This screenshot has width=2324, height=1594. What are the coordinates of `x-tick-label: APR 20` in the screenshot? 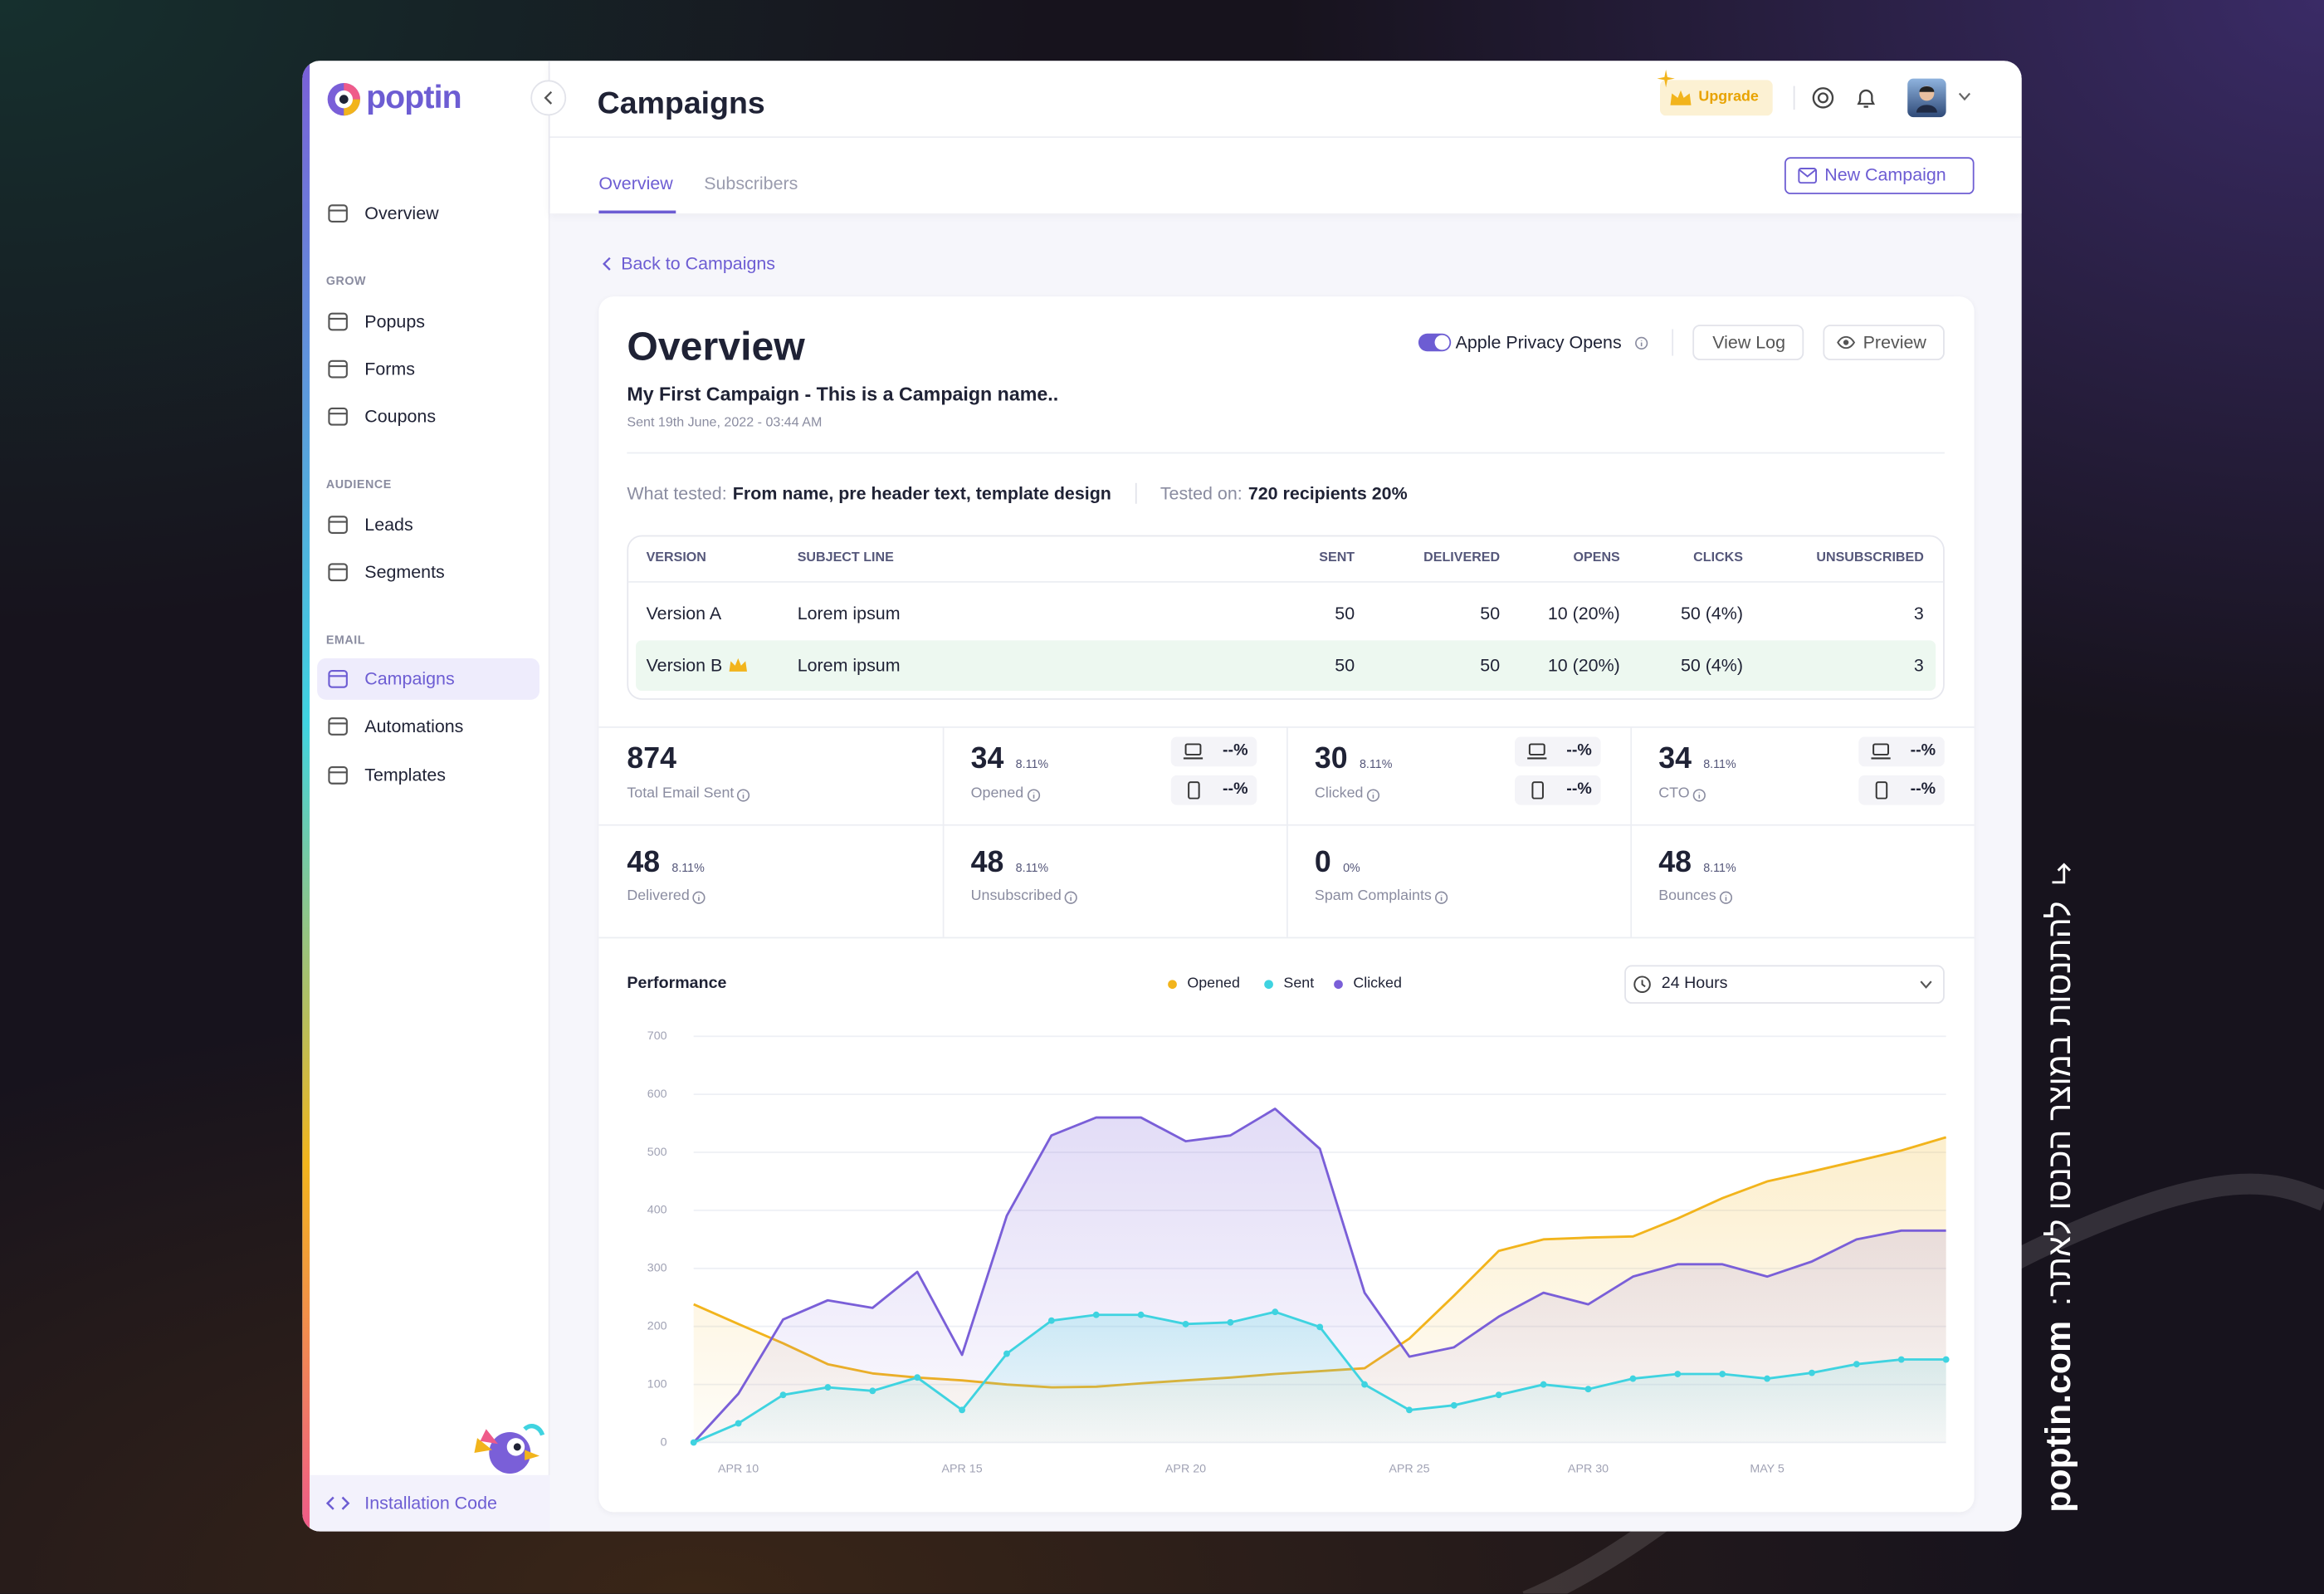 It's located at (1185, 1468).